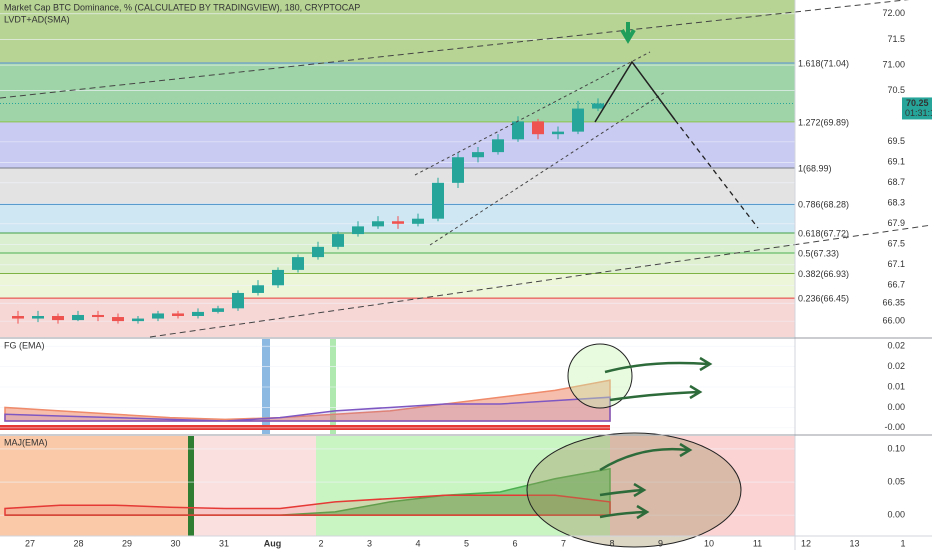 The height and width of the screenshot is (550, 932). I want to click on x-tick-label: 13, so click(854, 543).